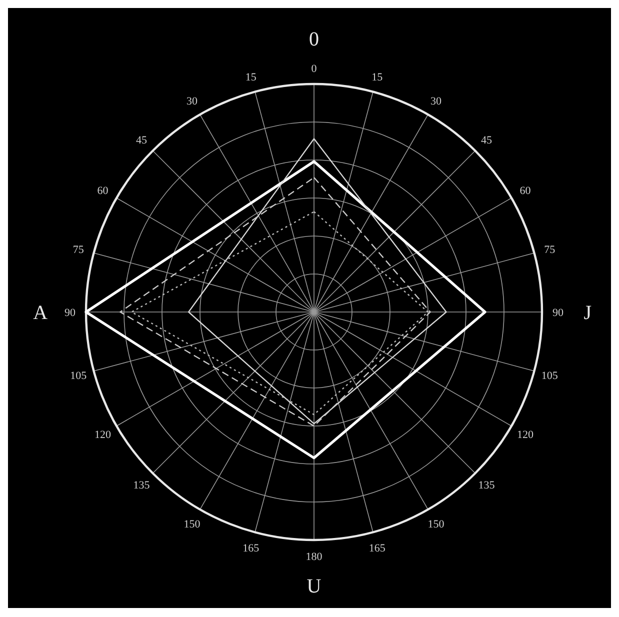 The image size is (619, 617). I want to click on spoke-label: U, so click(314, 587).